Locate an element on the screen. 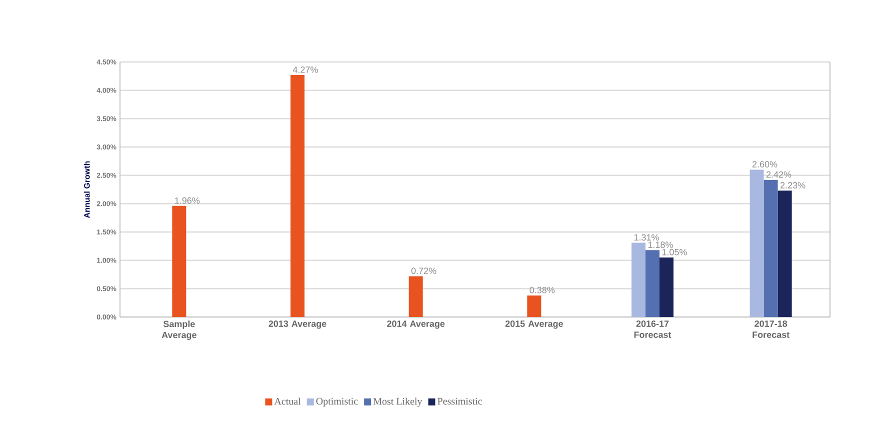  x-tick-label: Sample Average is located at coordinates (179, 330).